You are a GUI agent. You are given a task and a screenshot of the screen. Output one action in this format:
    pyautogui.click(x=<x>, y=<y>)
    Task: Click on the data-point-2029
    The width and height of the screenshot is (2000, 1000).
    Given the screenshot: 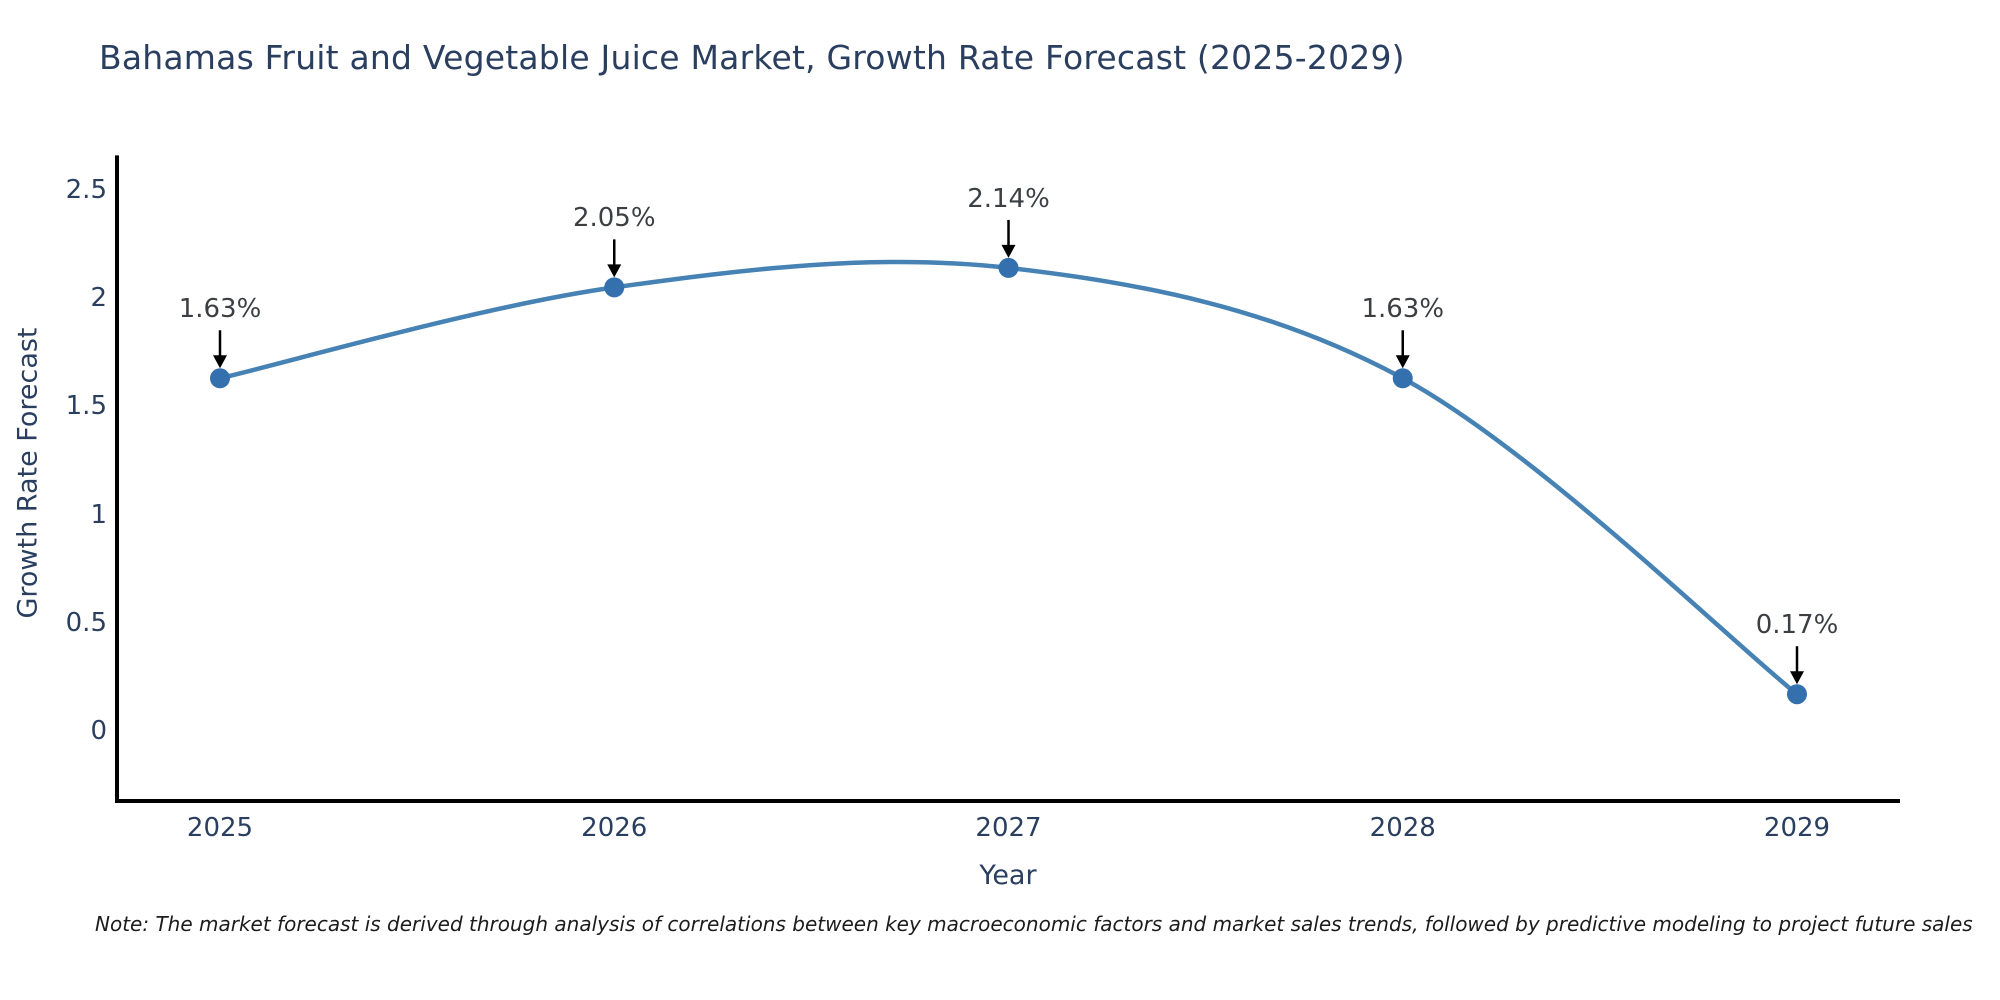 What is the action you would take?
    pyautogui.click(x=1797, y=694)
    